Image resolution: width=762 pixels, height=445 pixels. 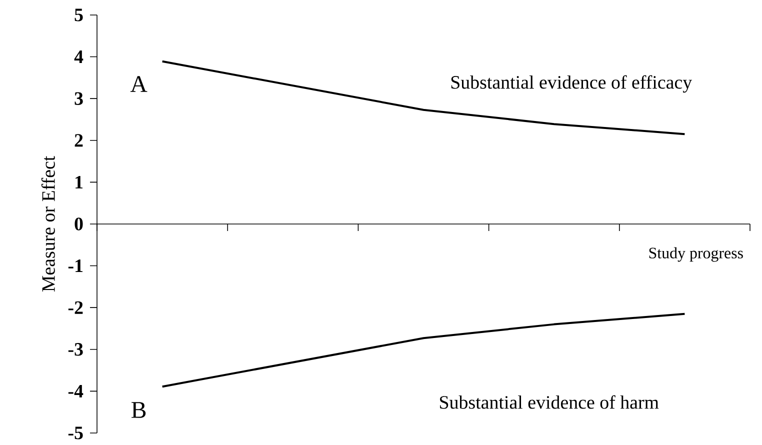 What do you see at coordinates (78, 15) in the screenshot?
I see `y-tick-label: 5` at bounding box center [78, 15].